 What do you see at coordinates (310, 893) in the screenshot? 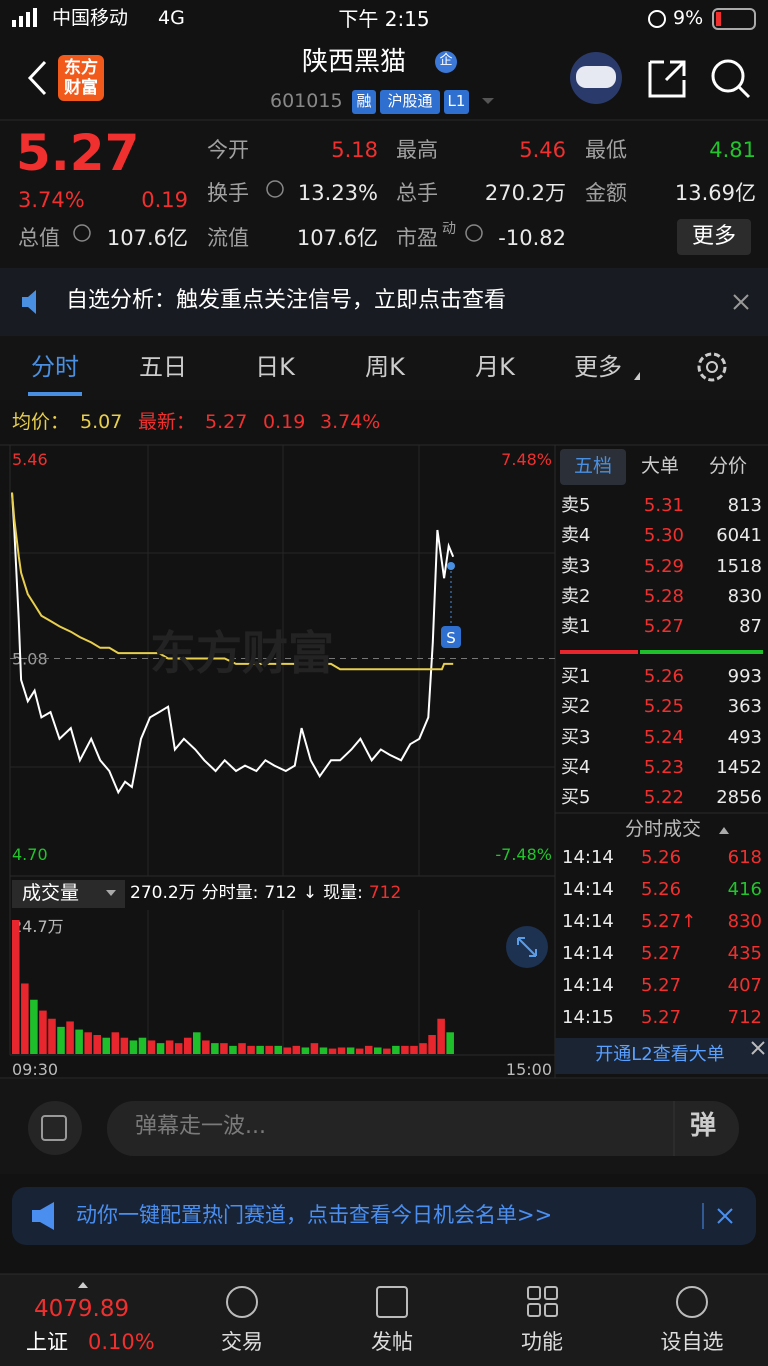
I see `arrow: ↓` at bounding box center [310, 893].